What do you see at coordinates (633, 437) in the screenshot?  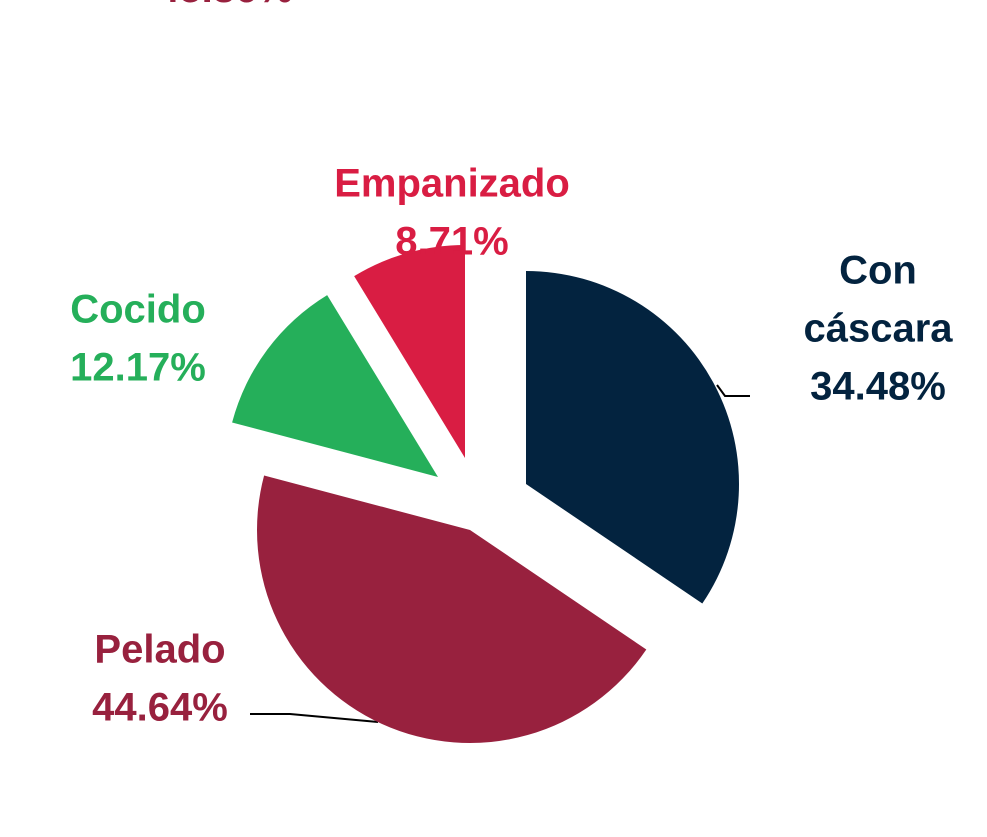 I see `pie-slice-con-cascara` at bounding box center [633, 437].